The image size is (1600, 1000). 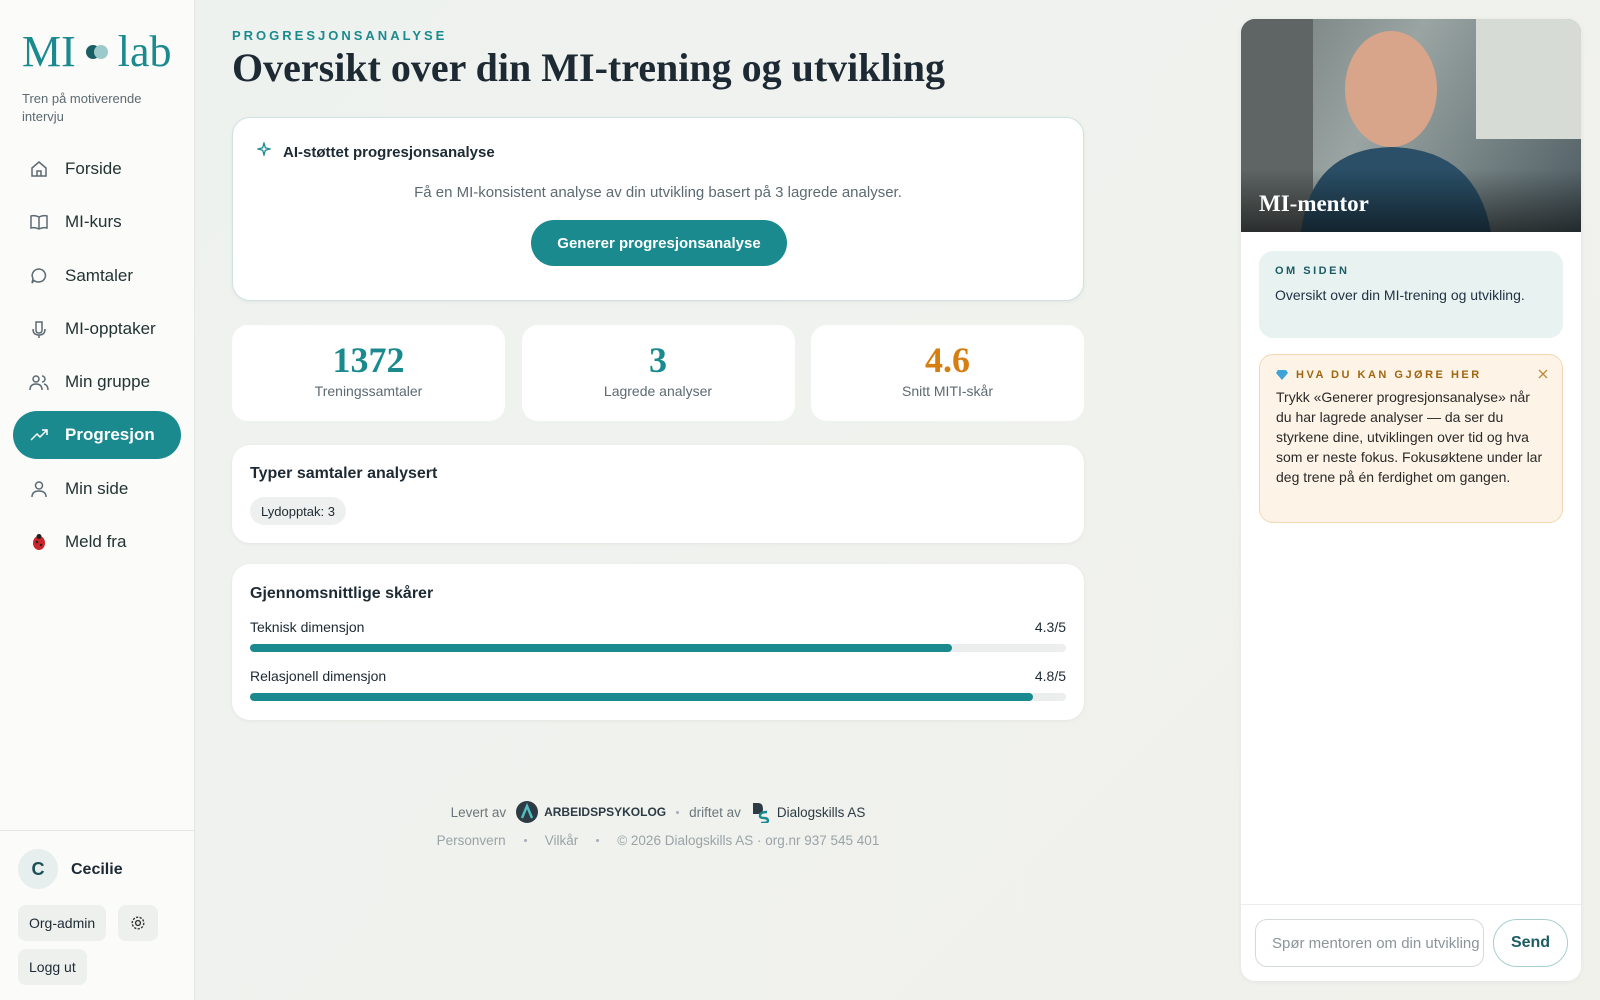 What do you see at coordinates (344, 473) in the screenshot?
I see `types-title: Typer samtaler analysert` at bounding box center [344, 473].